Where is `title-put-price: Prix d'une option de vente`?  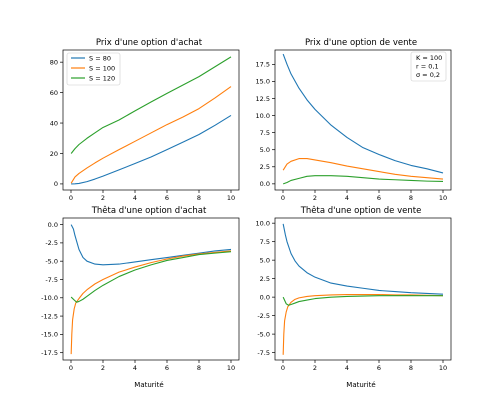 title-put-price: Prix d'une option de vente is located at coordinates (361, 43).